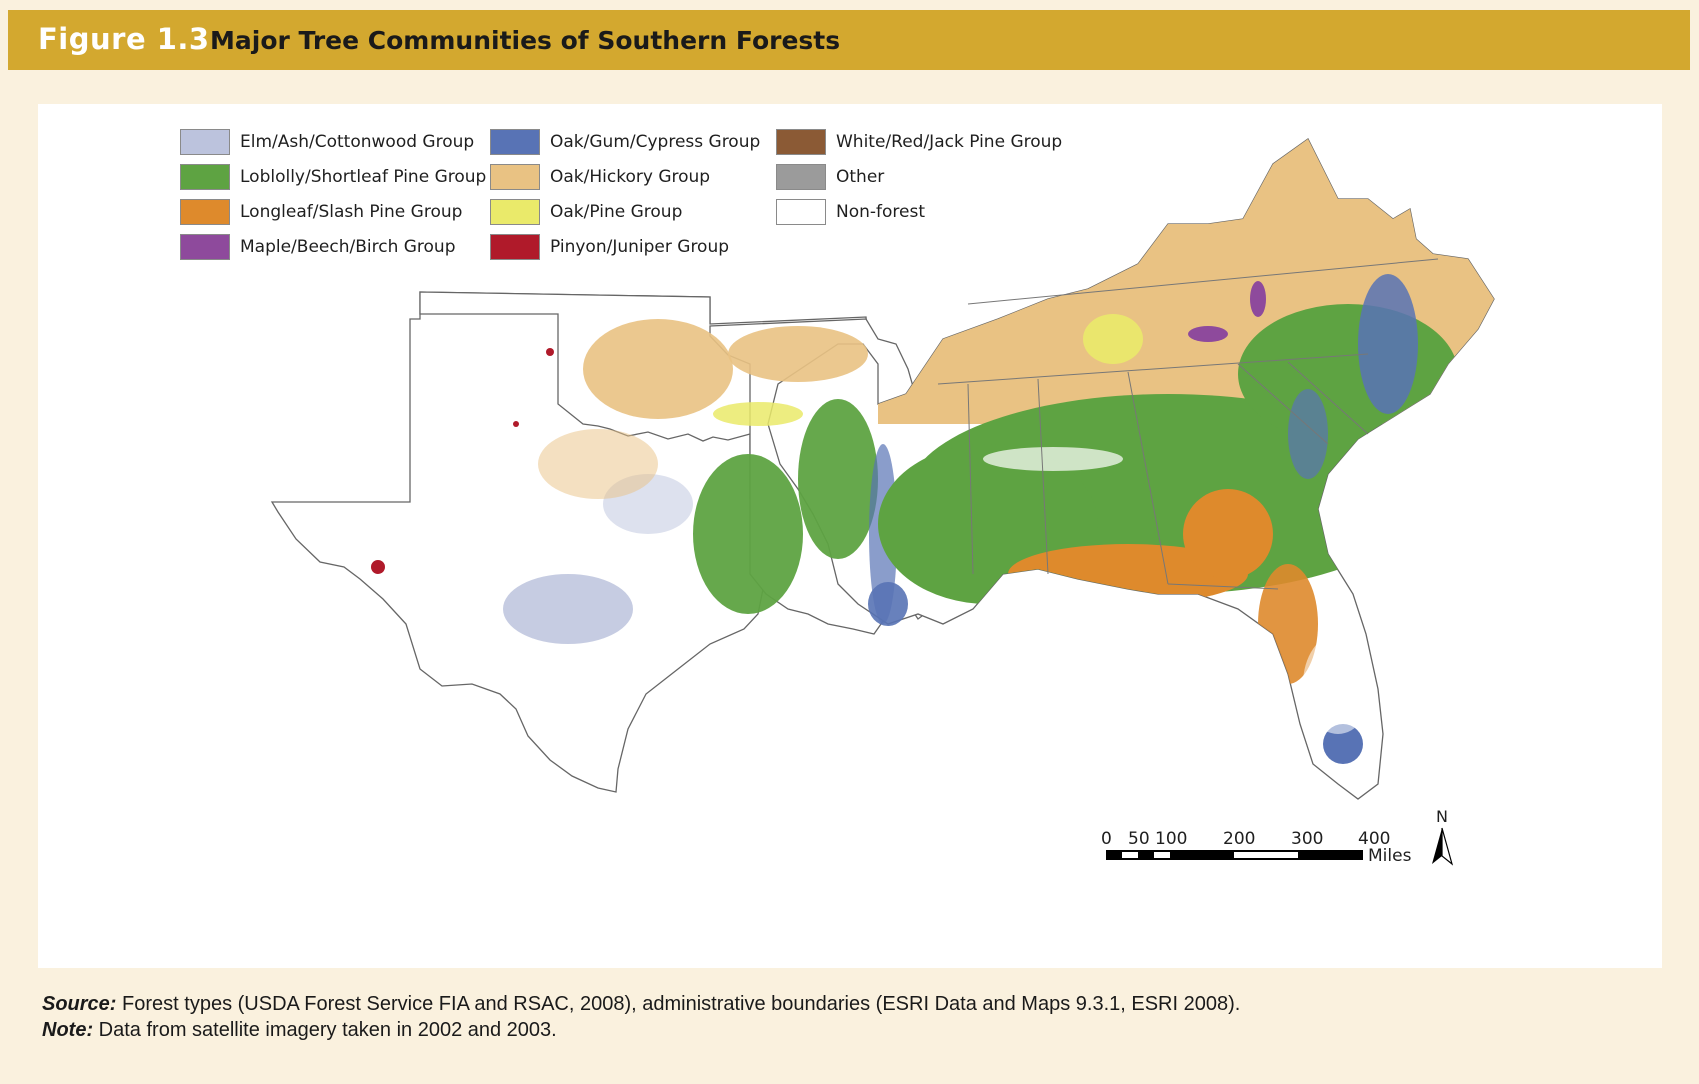 This screenshot has width=1699, height=1084. What do you see at coordinates (1113, 339) in the screenshot?
I see `oak-pine-cumberland` at bounding box center [1113, 339].